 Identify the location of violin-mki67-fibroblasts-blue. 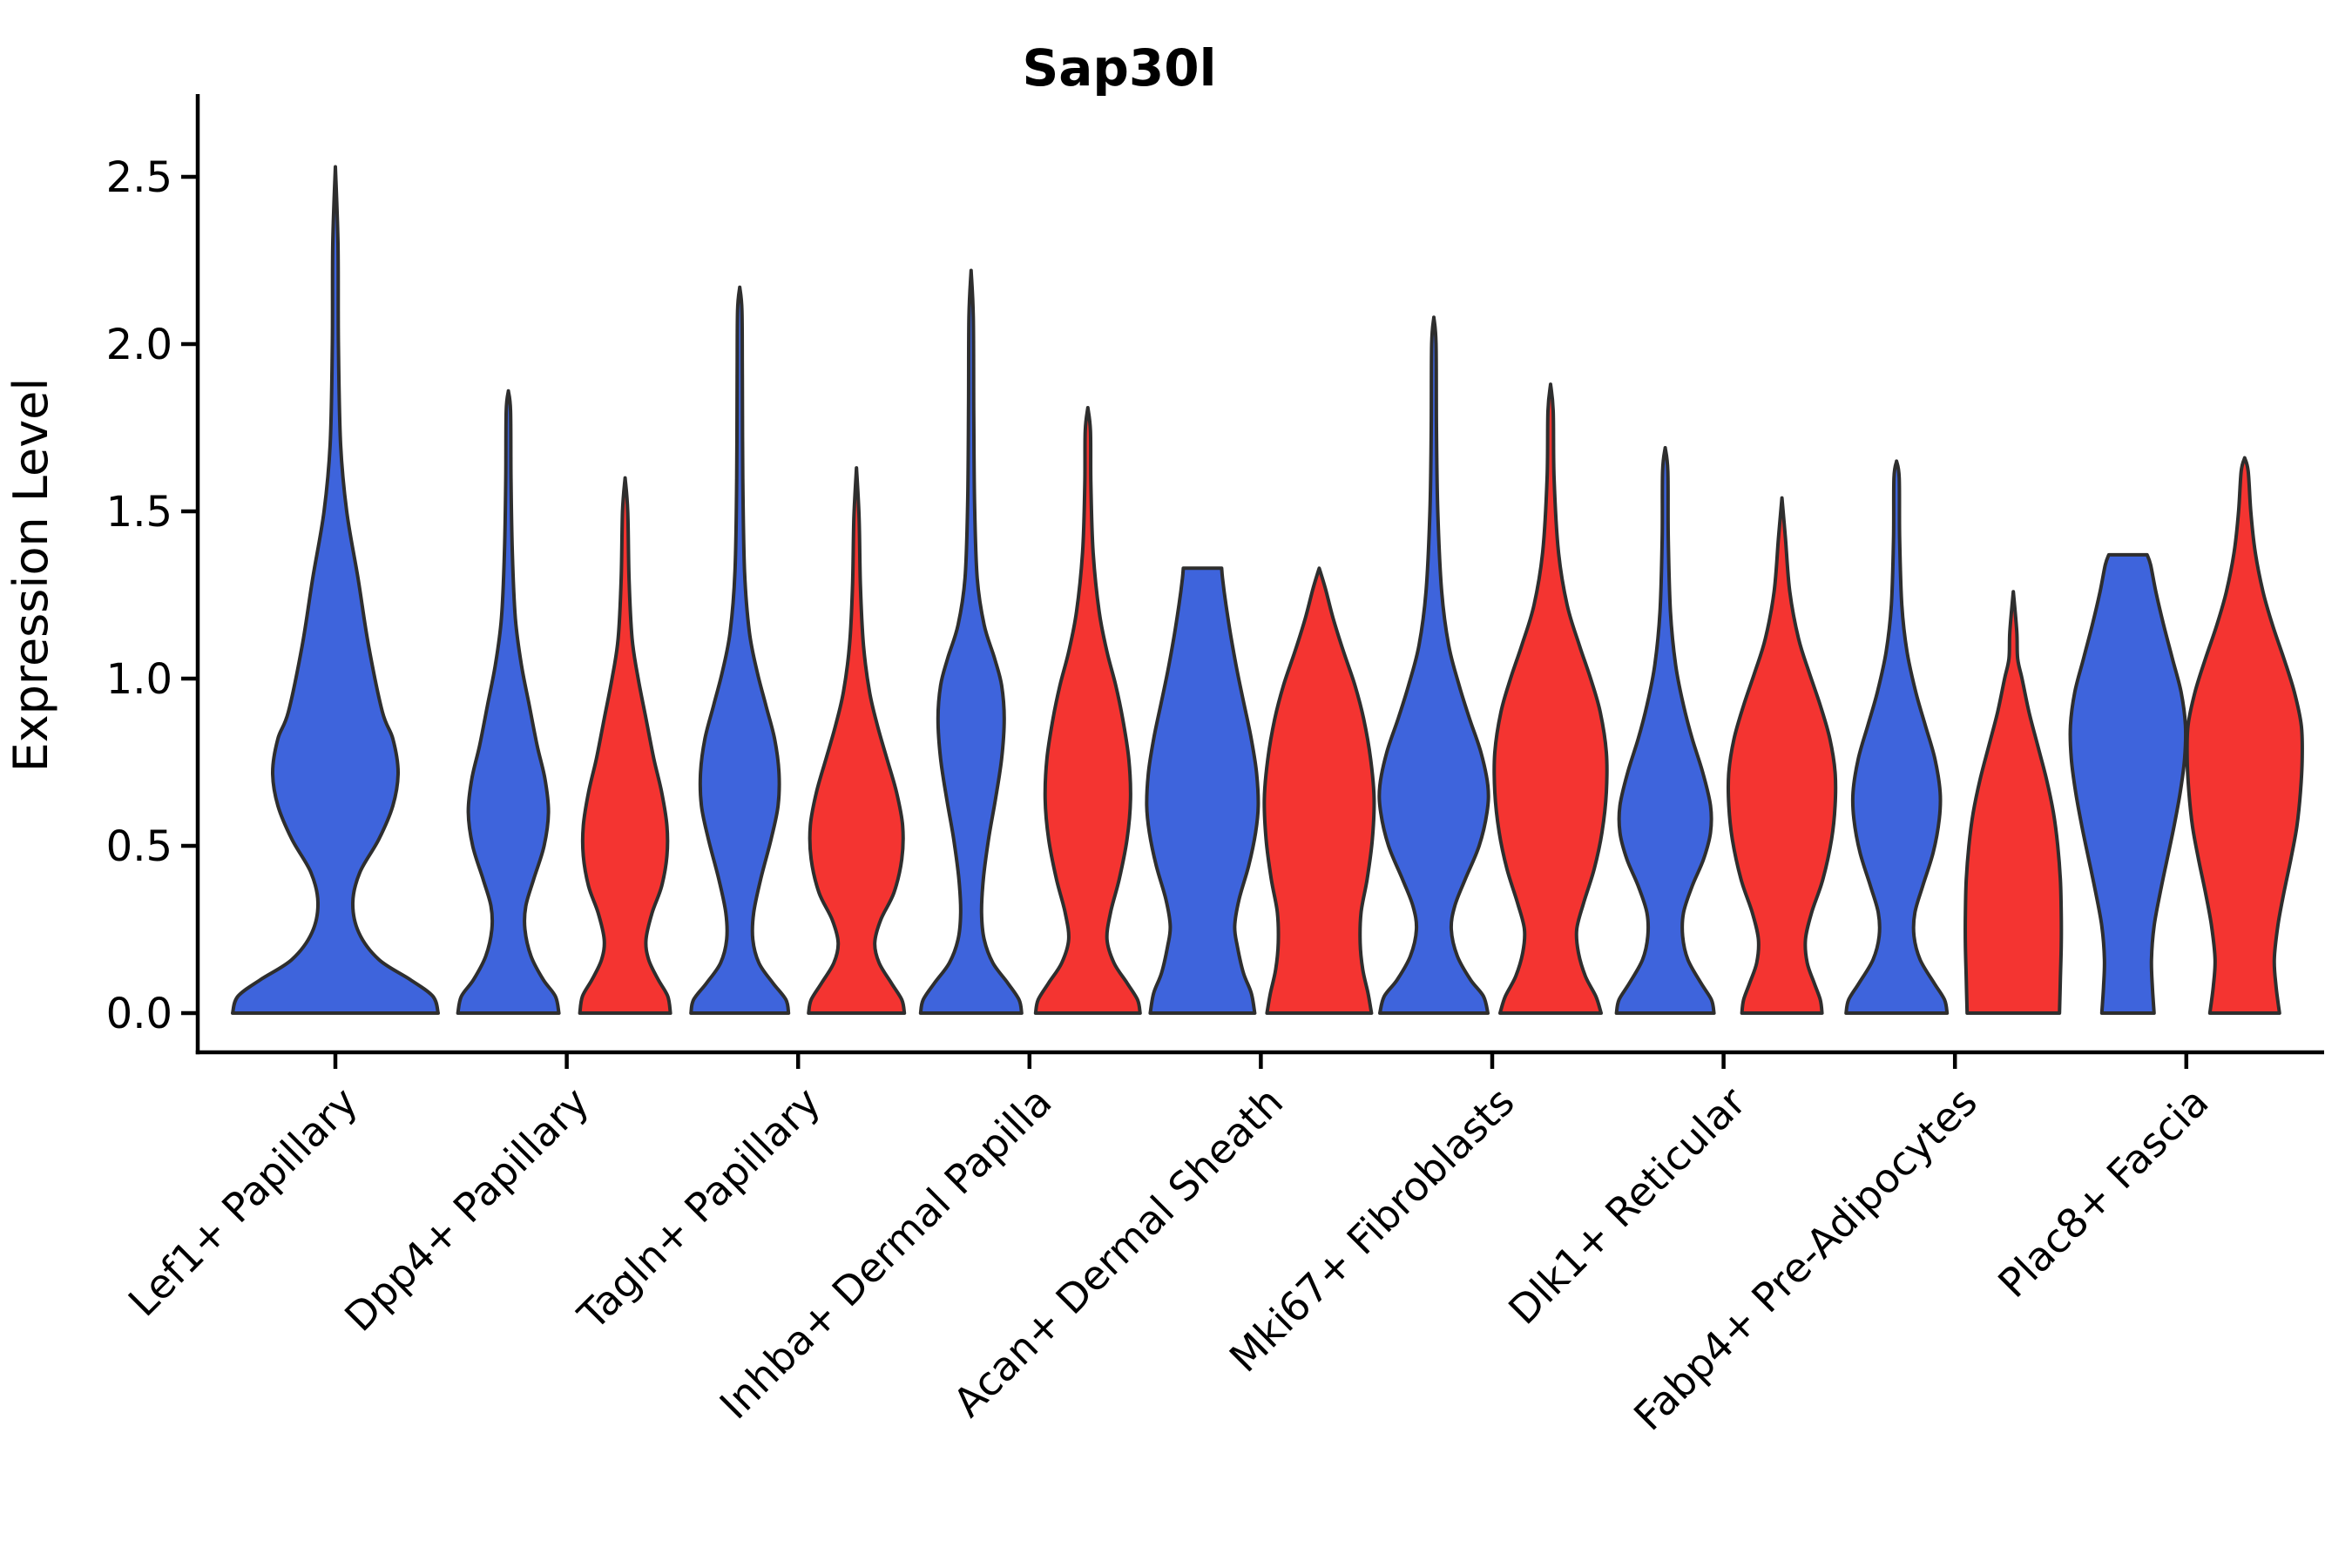
(1433, 665).